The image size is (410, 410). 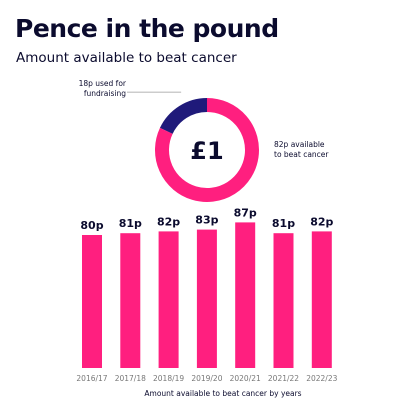 What do you see at coordinates (103, 88) in the screenshot?
I see `fundraising-annotation: 18p used for fundraising` at bounding box center [103, 88].